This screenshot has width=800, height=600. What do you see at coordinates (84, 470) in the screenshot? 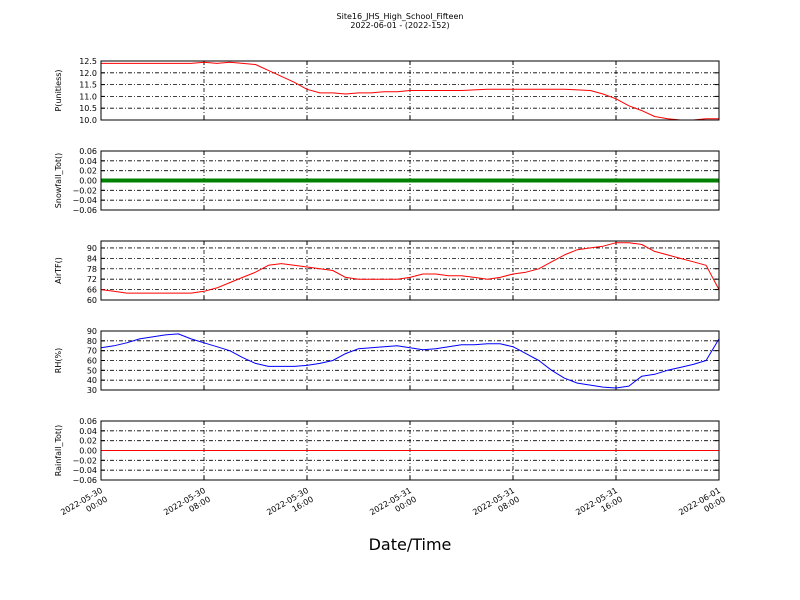
I see `panel-4-ytick-label-5: −0.04` at bounding box center [84, 470].